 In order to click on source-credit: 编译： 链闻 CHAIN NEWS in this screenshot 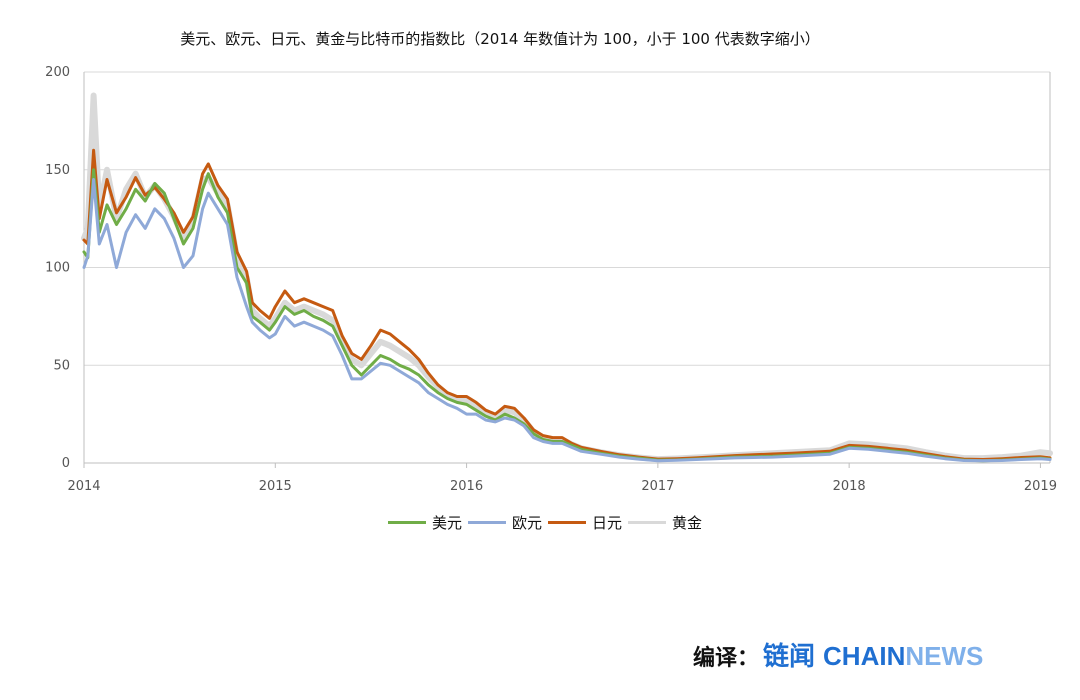, I will do `click(838, 654)`.